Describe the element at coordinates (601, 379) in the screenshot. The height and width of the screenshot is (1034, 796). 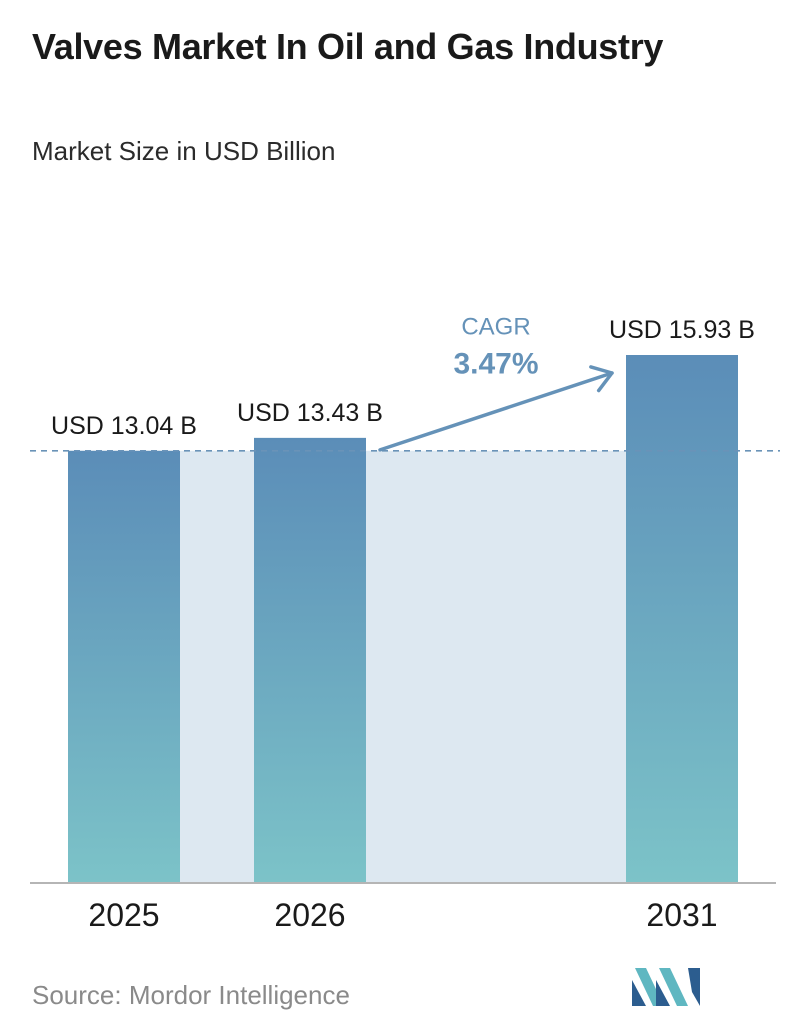
I see `cagr-arrow-head-icon` at that location.